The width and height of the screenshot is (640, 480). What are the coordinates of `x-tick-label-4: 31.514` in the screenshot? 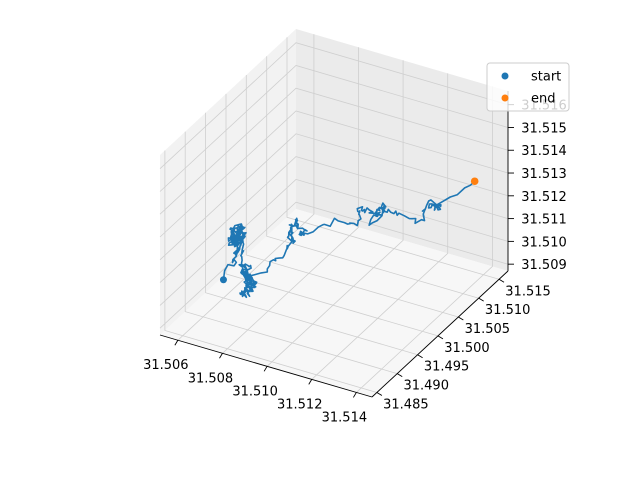 It's located at (345, 417).